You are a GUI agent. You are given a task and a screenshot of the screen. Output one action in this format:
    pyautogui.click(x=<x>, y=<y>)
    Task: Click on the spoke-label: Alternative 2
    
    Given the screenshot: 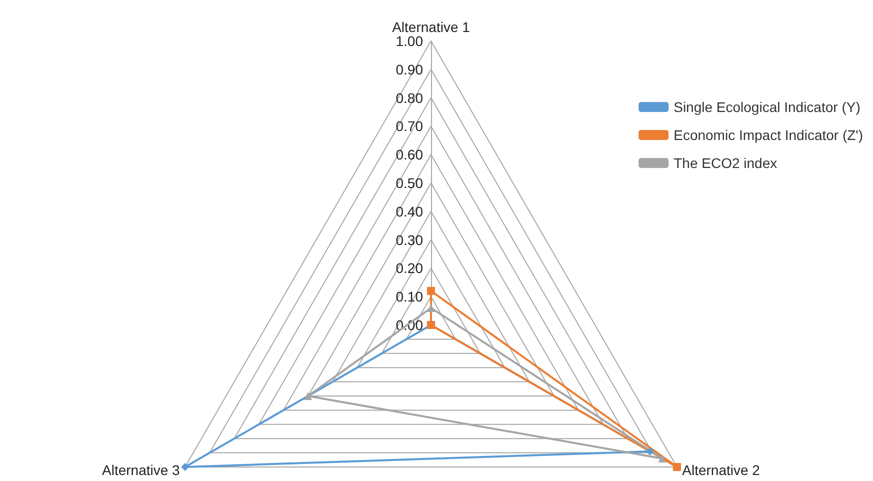 What is the action you would take?
    pyautogui.click(x=721, y=470)
    